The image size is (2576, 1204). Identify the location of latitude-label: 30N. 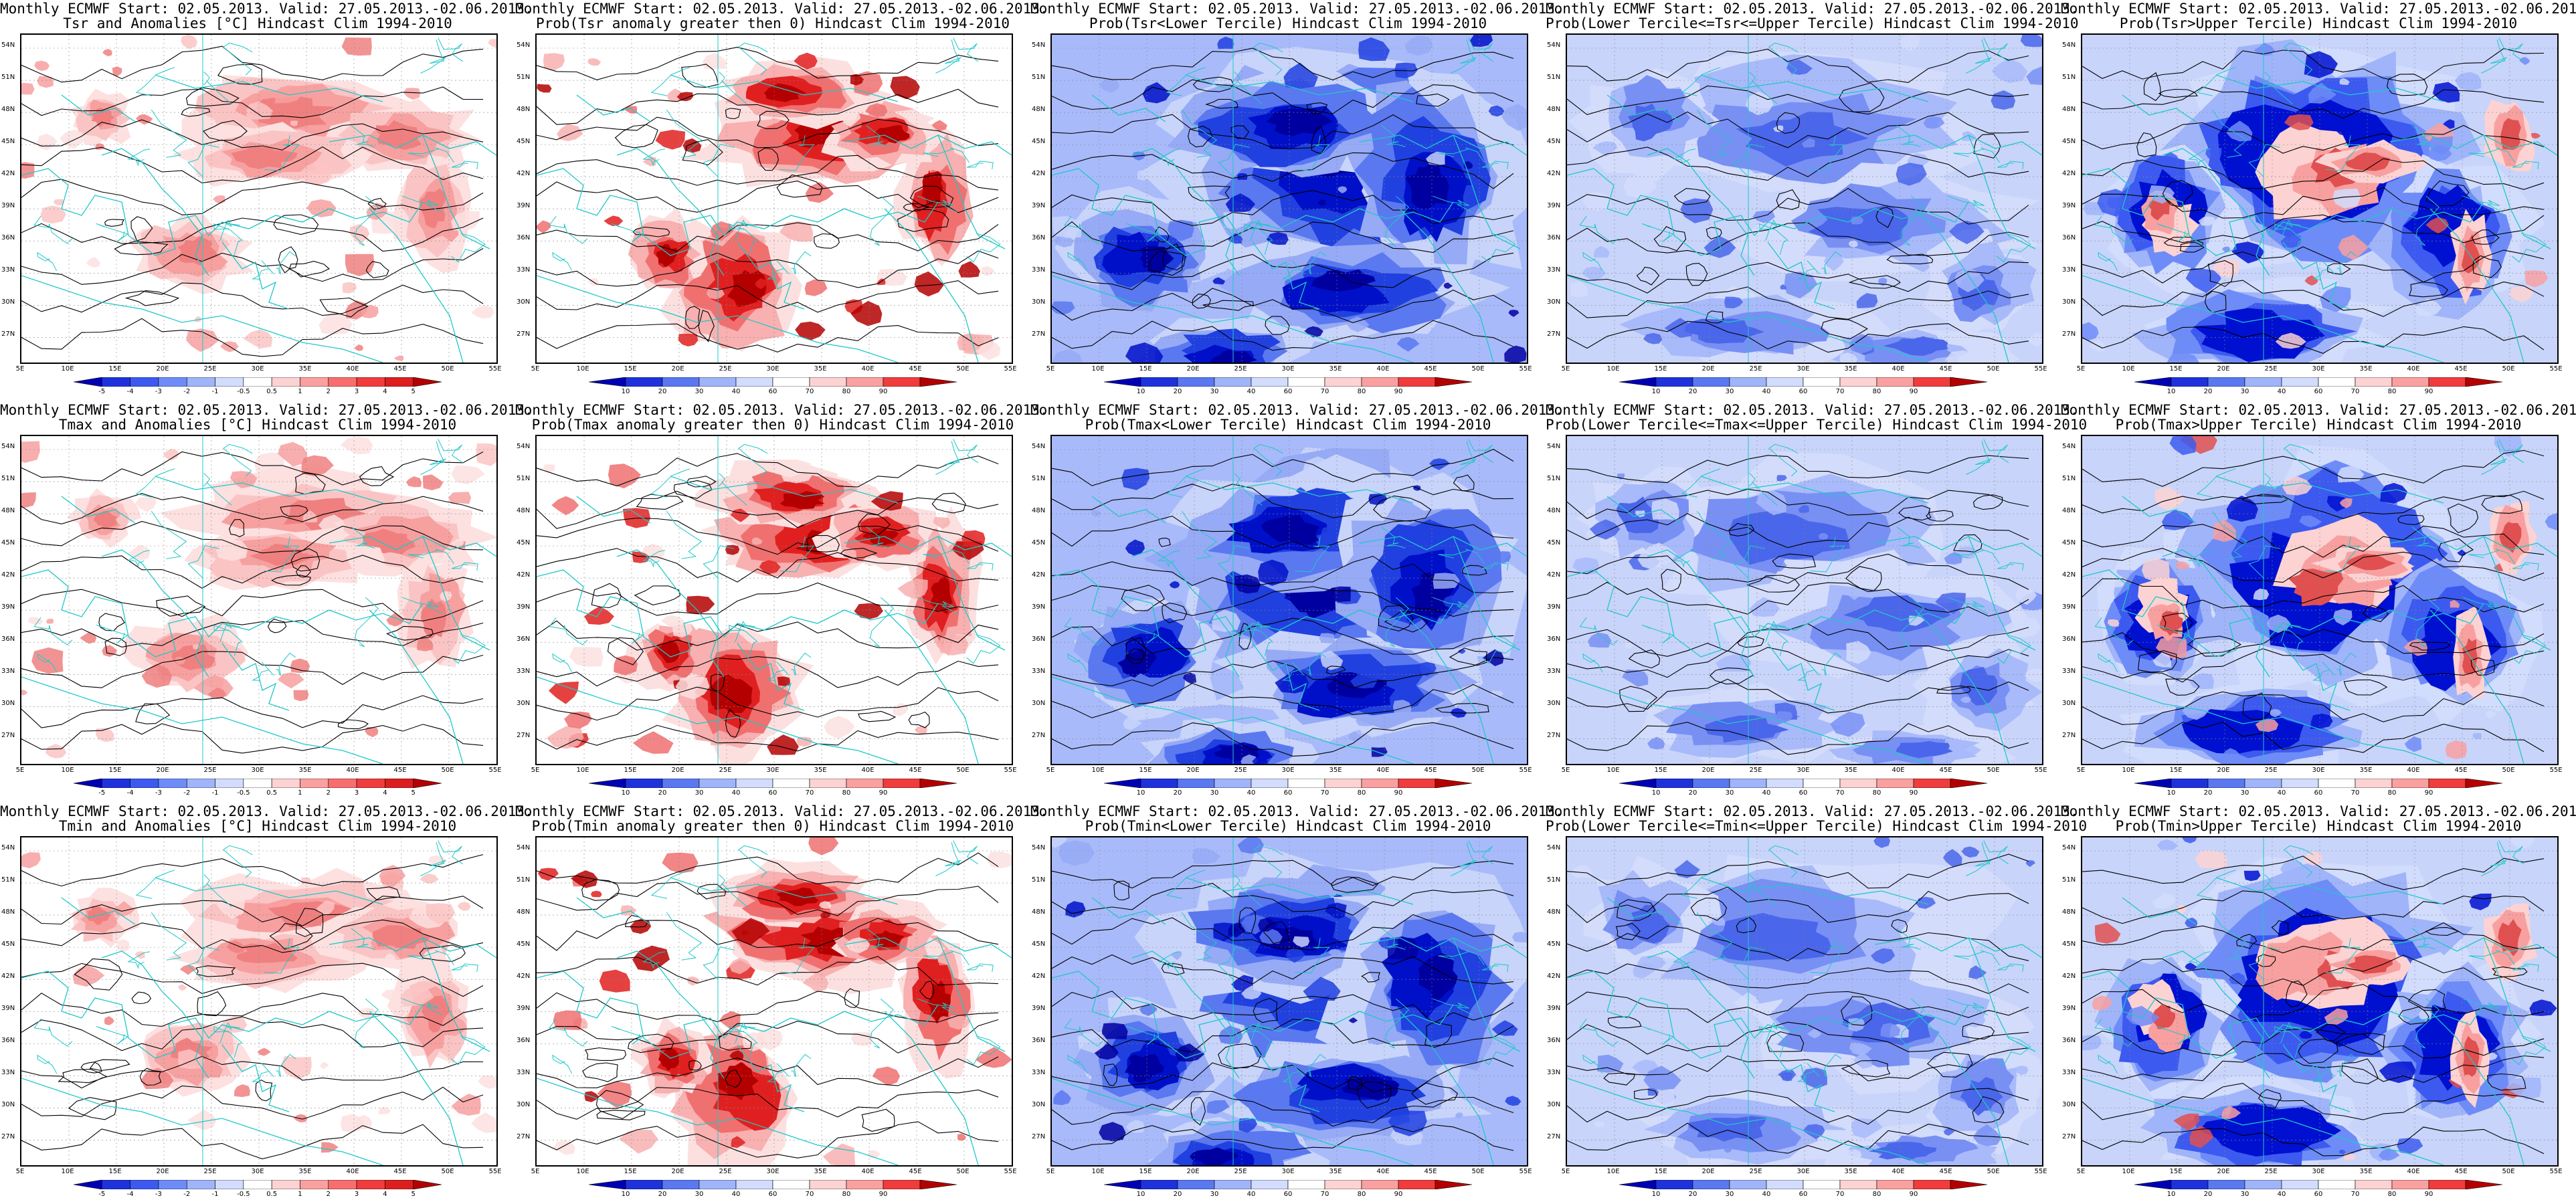
(2069, 1105).